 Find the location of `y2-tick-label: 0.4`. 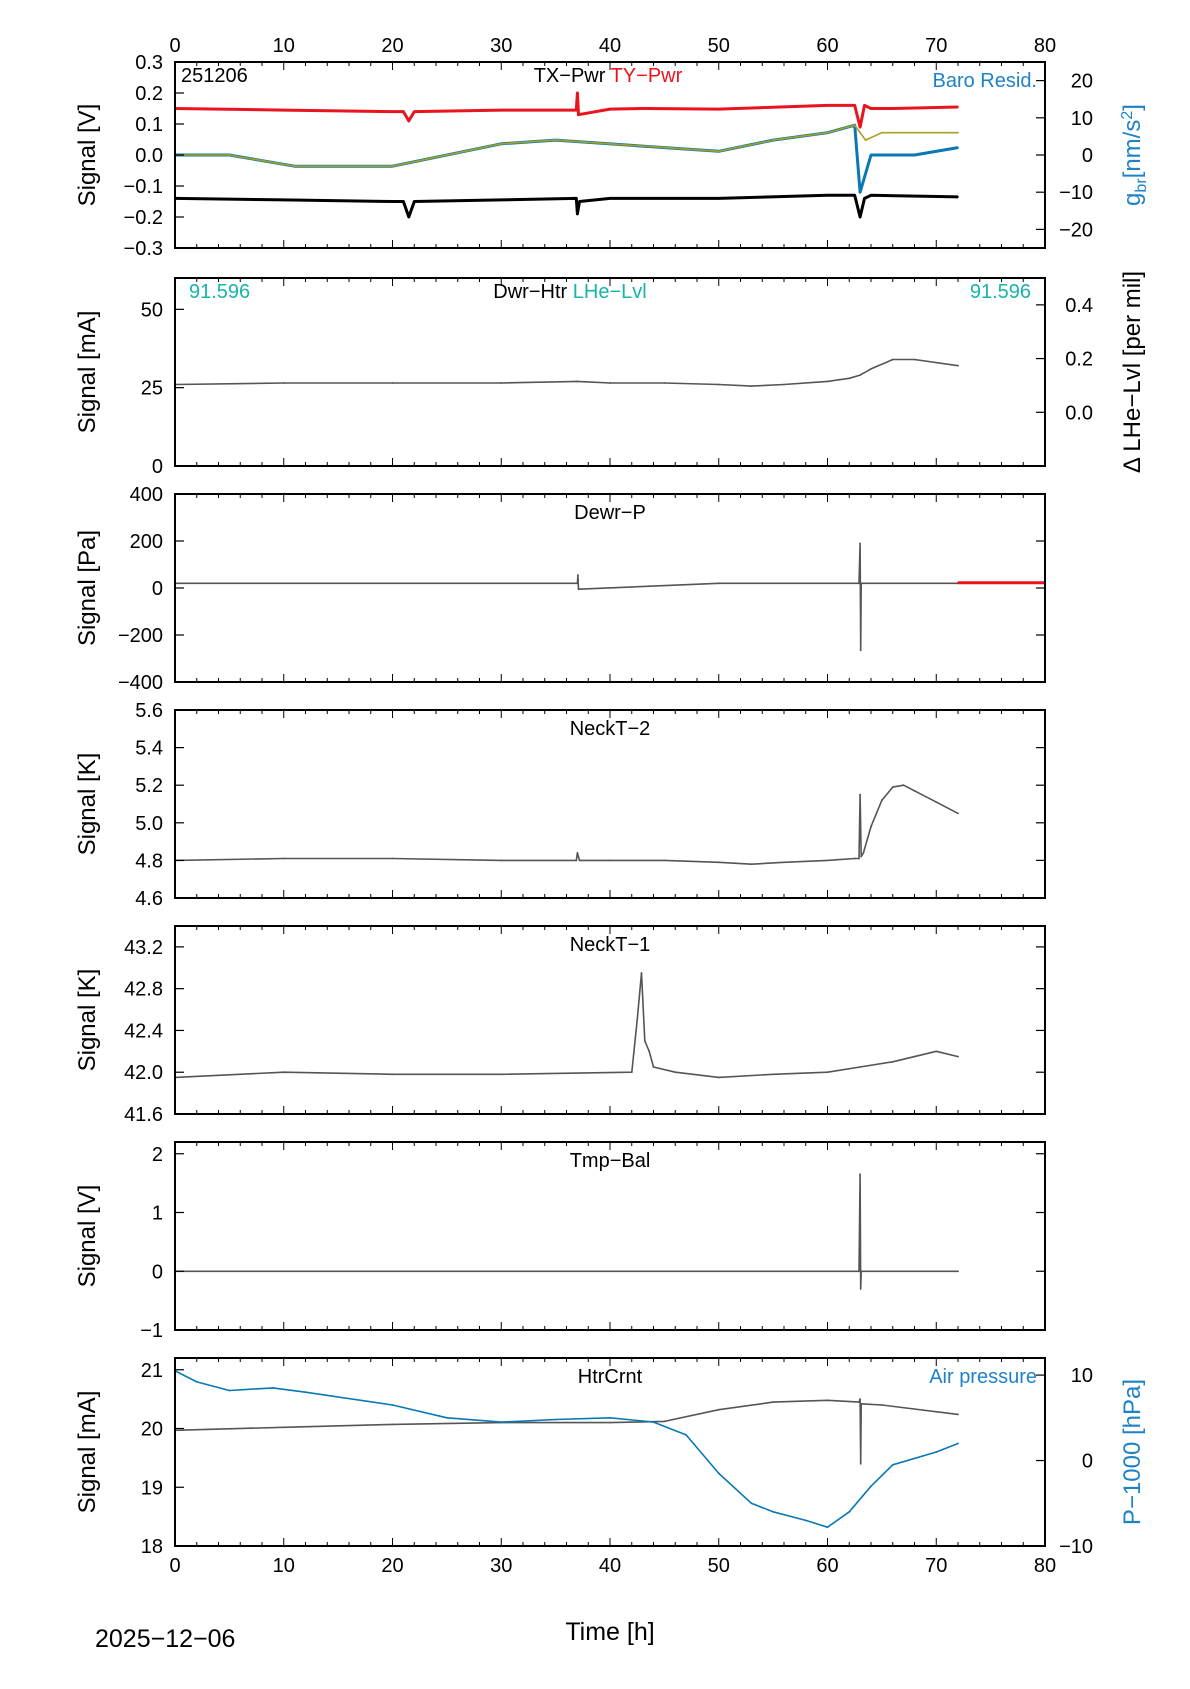

y2-tick-label: 0.4 is located at coordinates (1079, 306).